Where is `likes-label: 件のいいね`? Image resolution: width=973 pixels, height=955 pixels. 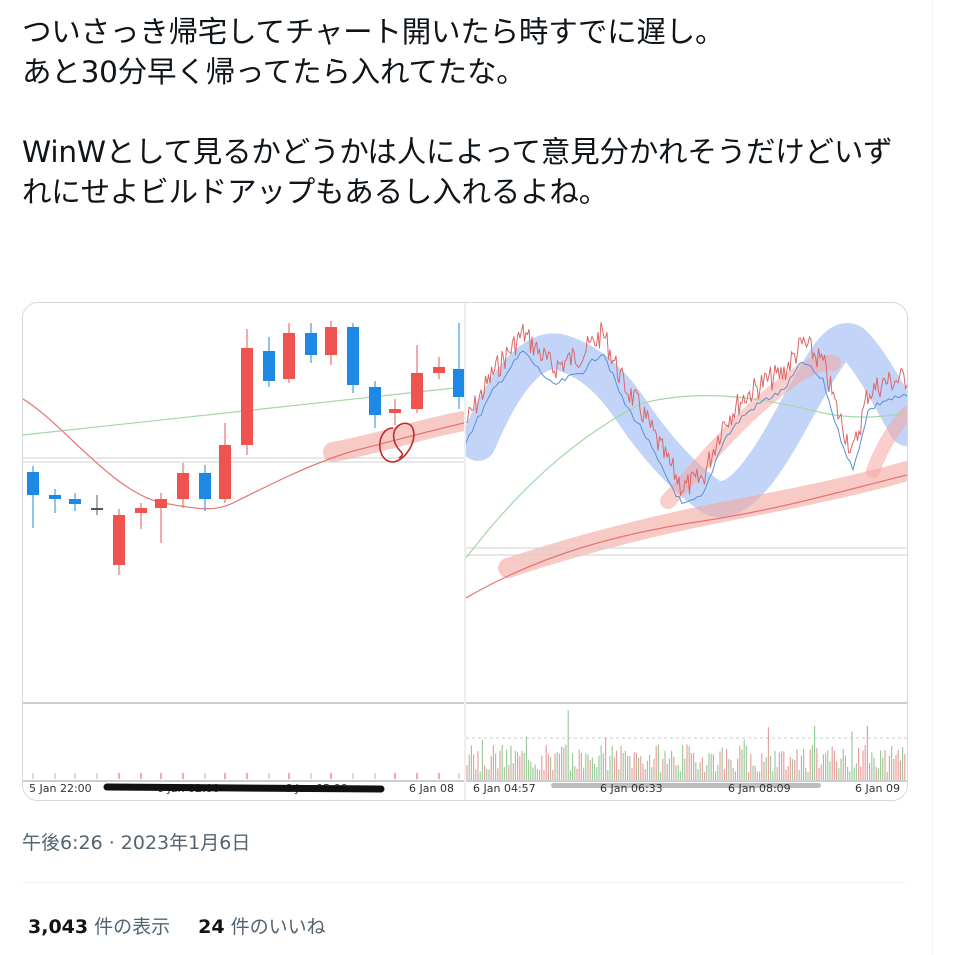 likes-label: 件のいいね is located at coordinates (278, 927).